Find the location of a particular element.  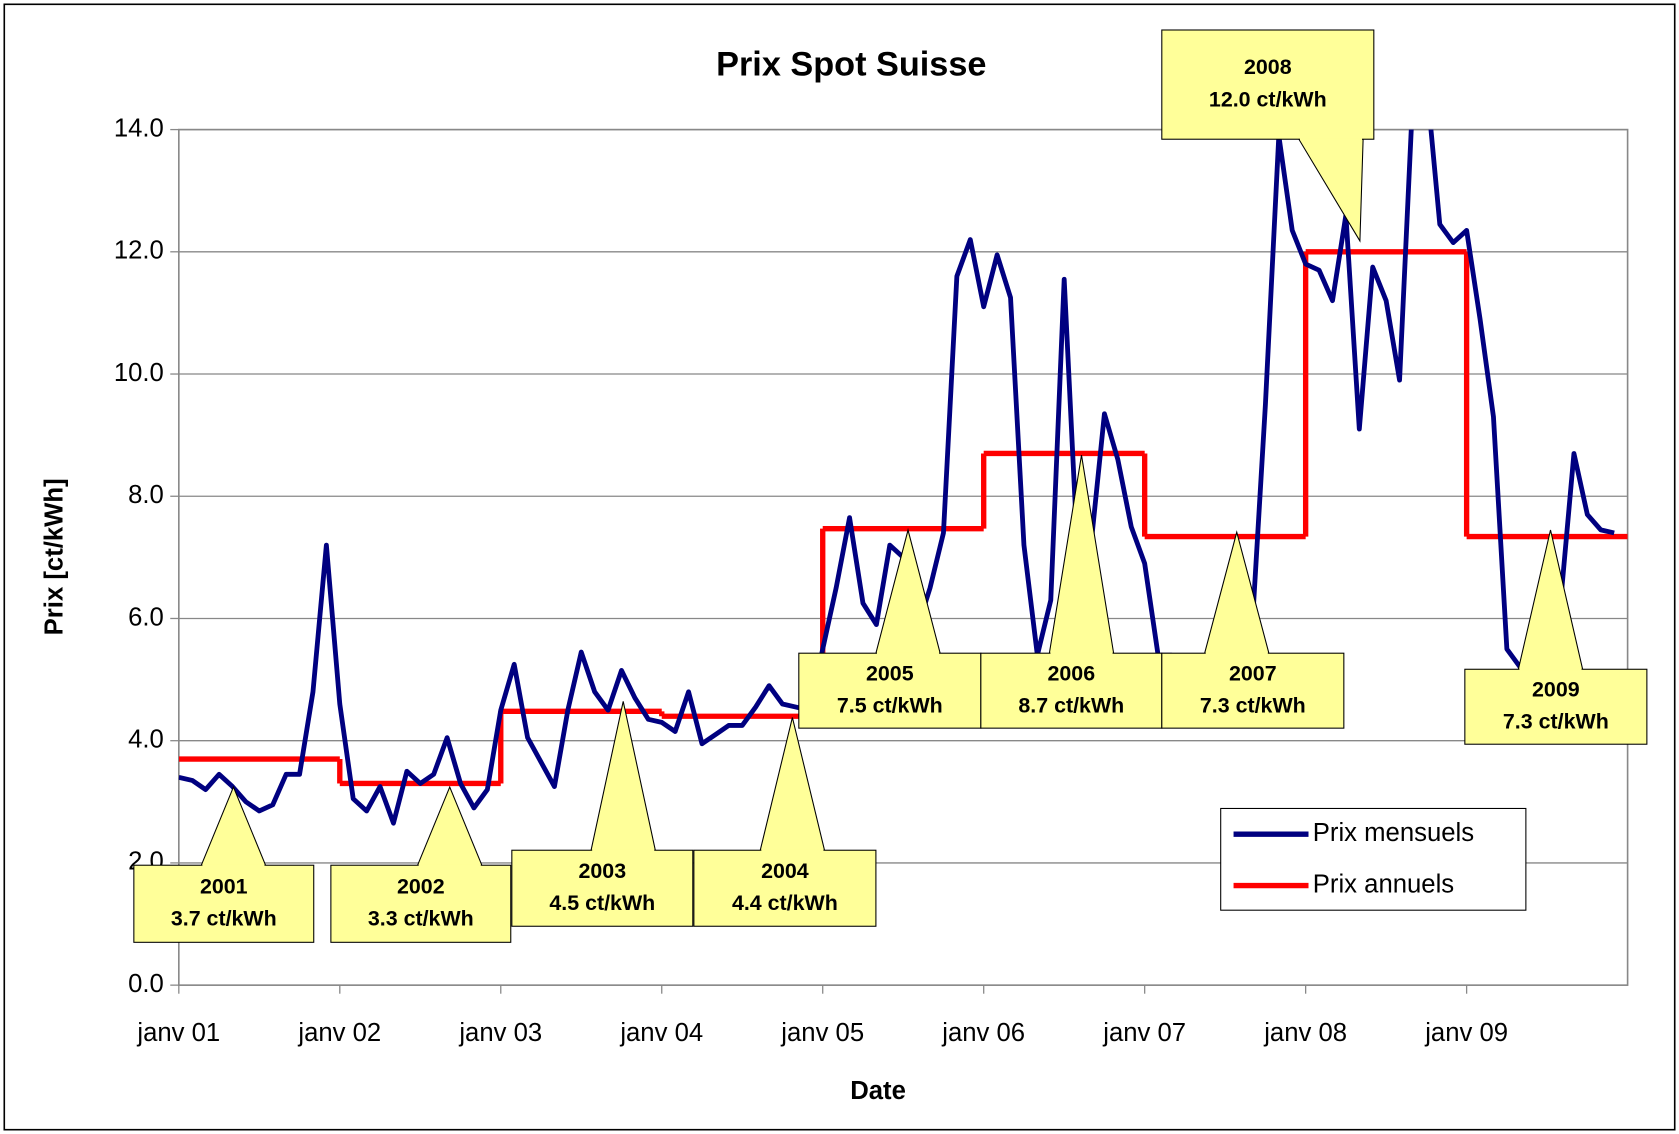

callout-year: 2005 is located at coordinates (890, 673).